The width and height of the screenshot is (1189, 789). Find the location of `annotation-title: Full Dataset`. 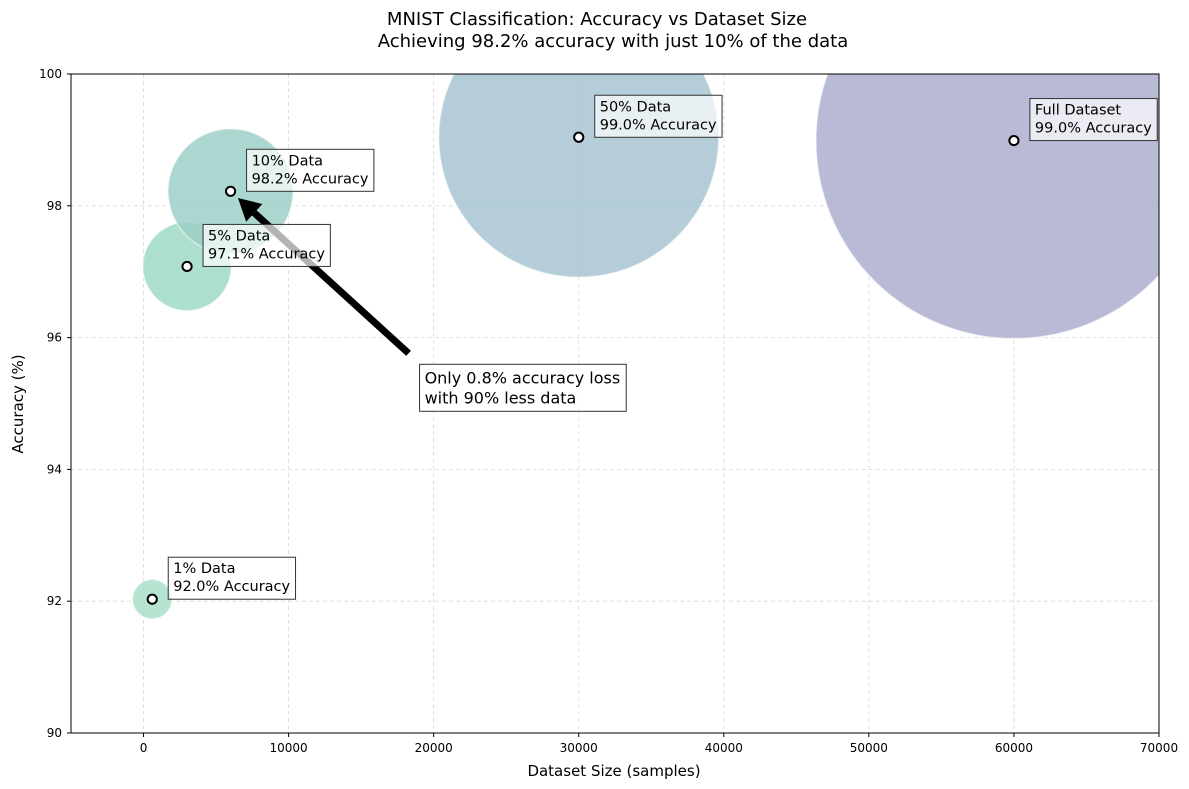

annotation-title: Full Dataset is located at coordinates (1078, 111).